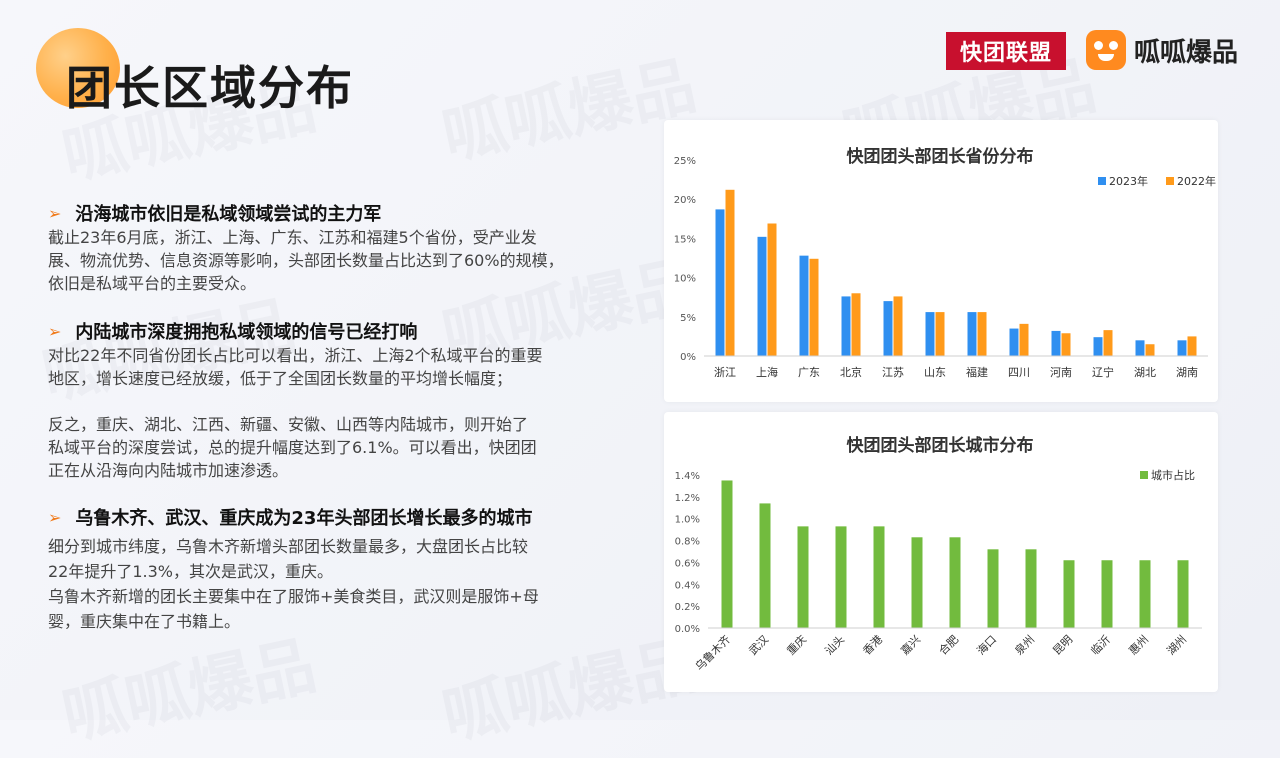  Describe the element at coordinates (246, 332) in the screenshot. I see `section-heading-text: 内陆城市深度拥抱私域领域的信号已经打响` at that location.